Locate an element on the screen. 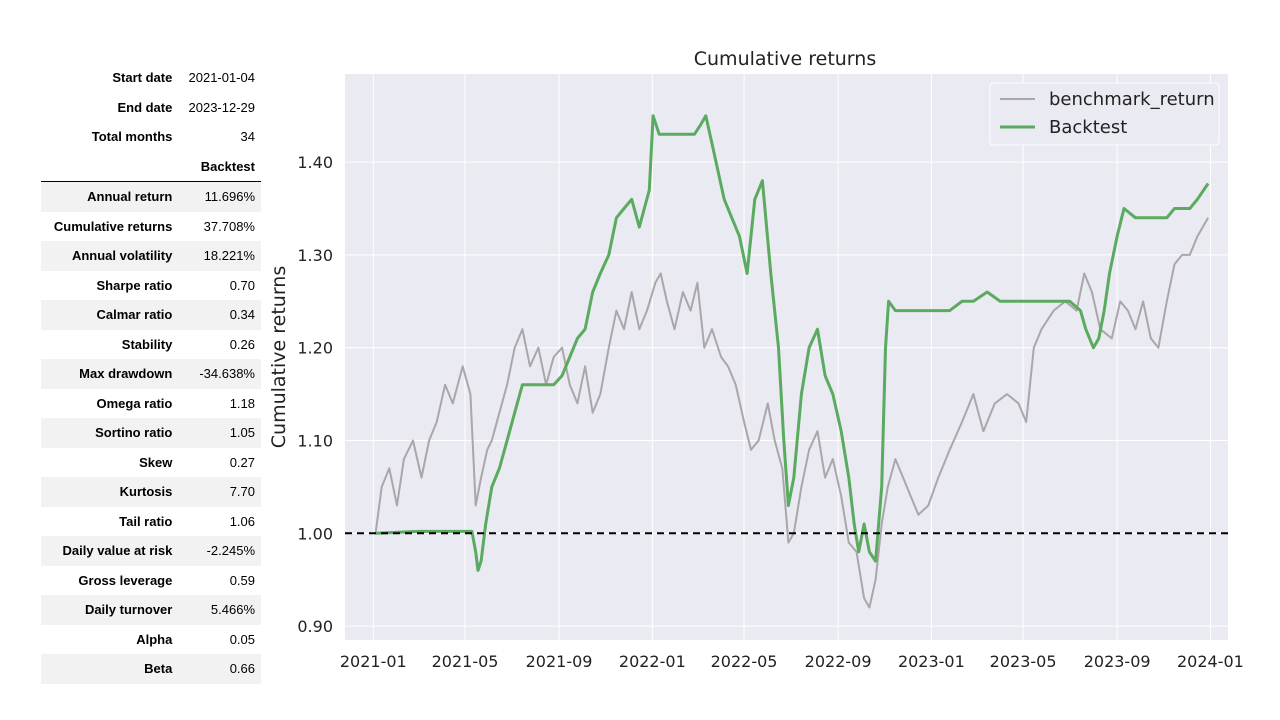 This screenshot has width=1280, height=720. stat-label: Start date is located at coordinates (142, 78).